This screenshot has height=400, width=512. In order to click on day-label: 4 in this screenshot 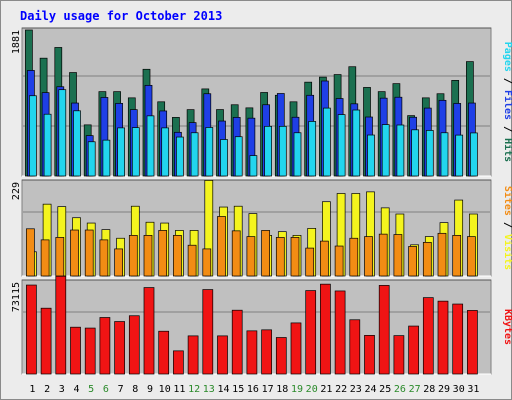, I will do `click(76, 389)`.